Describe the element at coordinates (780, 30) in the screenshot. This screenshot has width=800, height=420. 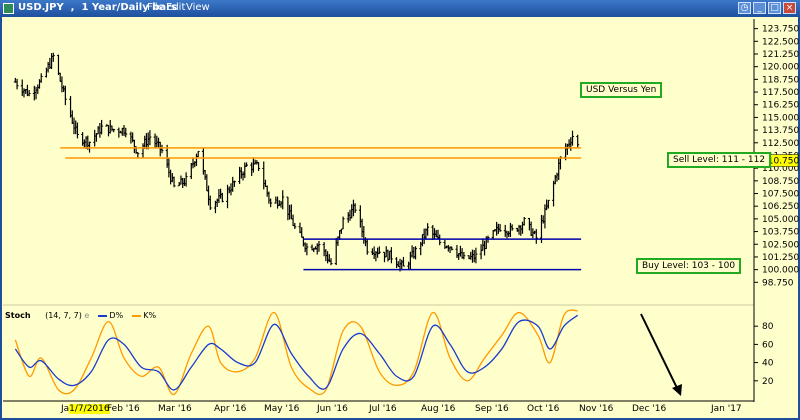
I see `price-tick-label: 123.750` at that location.